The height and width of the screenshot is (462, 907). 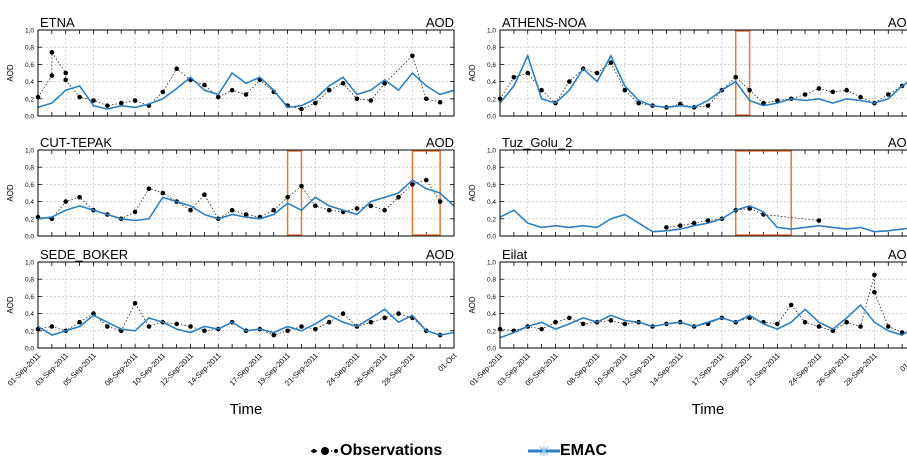 I want to click on x-axis-title: Time, so click(x=246, y=409).